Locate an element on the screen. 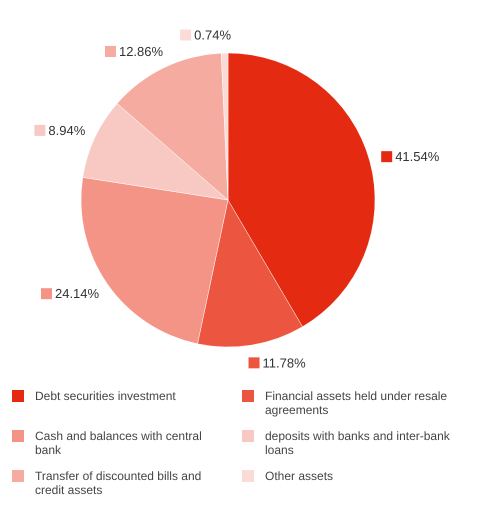 Image resolution: width=484 pixels, height=506 pixels. legend-label: Cash and balances with central bank is located at coordinates (118, 443).